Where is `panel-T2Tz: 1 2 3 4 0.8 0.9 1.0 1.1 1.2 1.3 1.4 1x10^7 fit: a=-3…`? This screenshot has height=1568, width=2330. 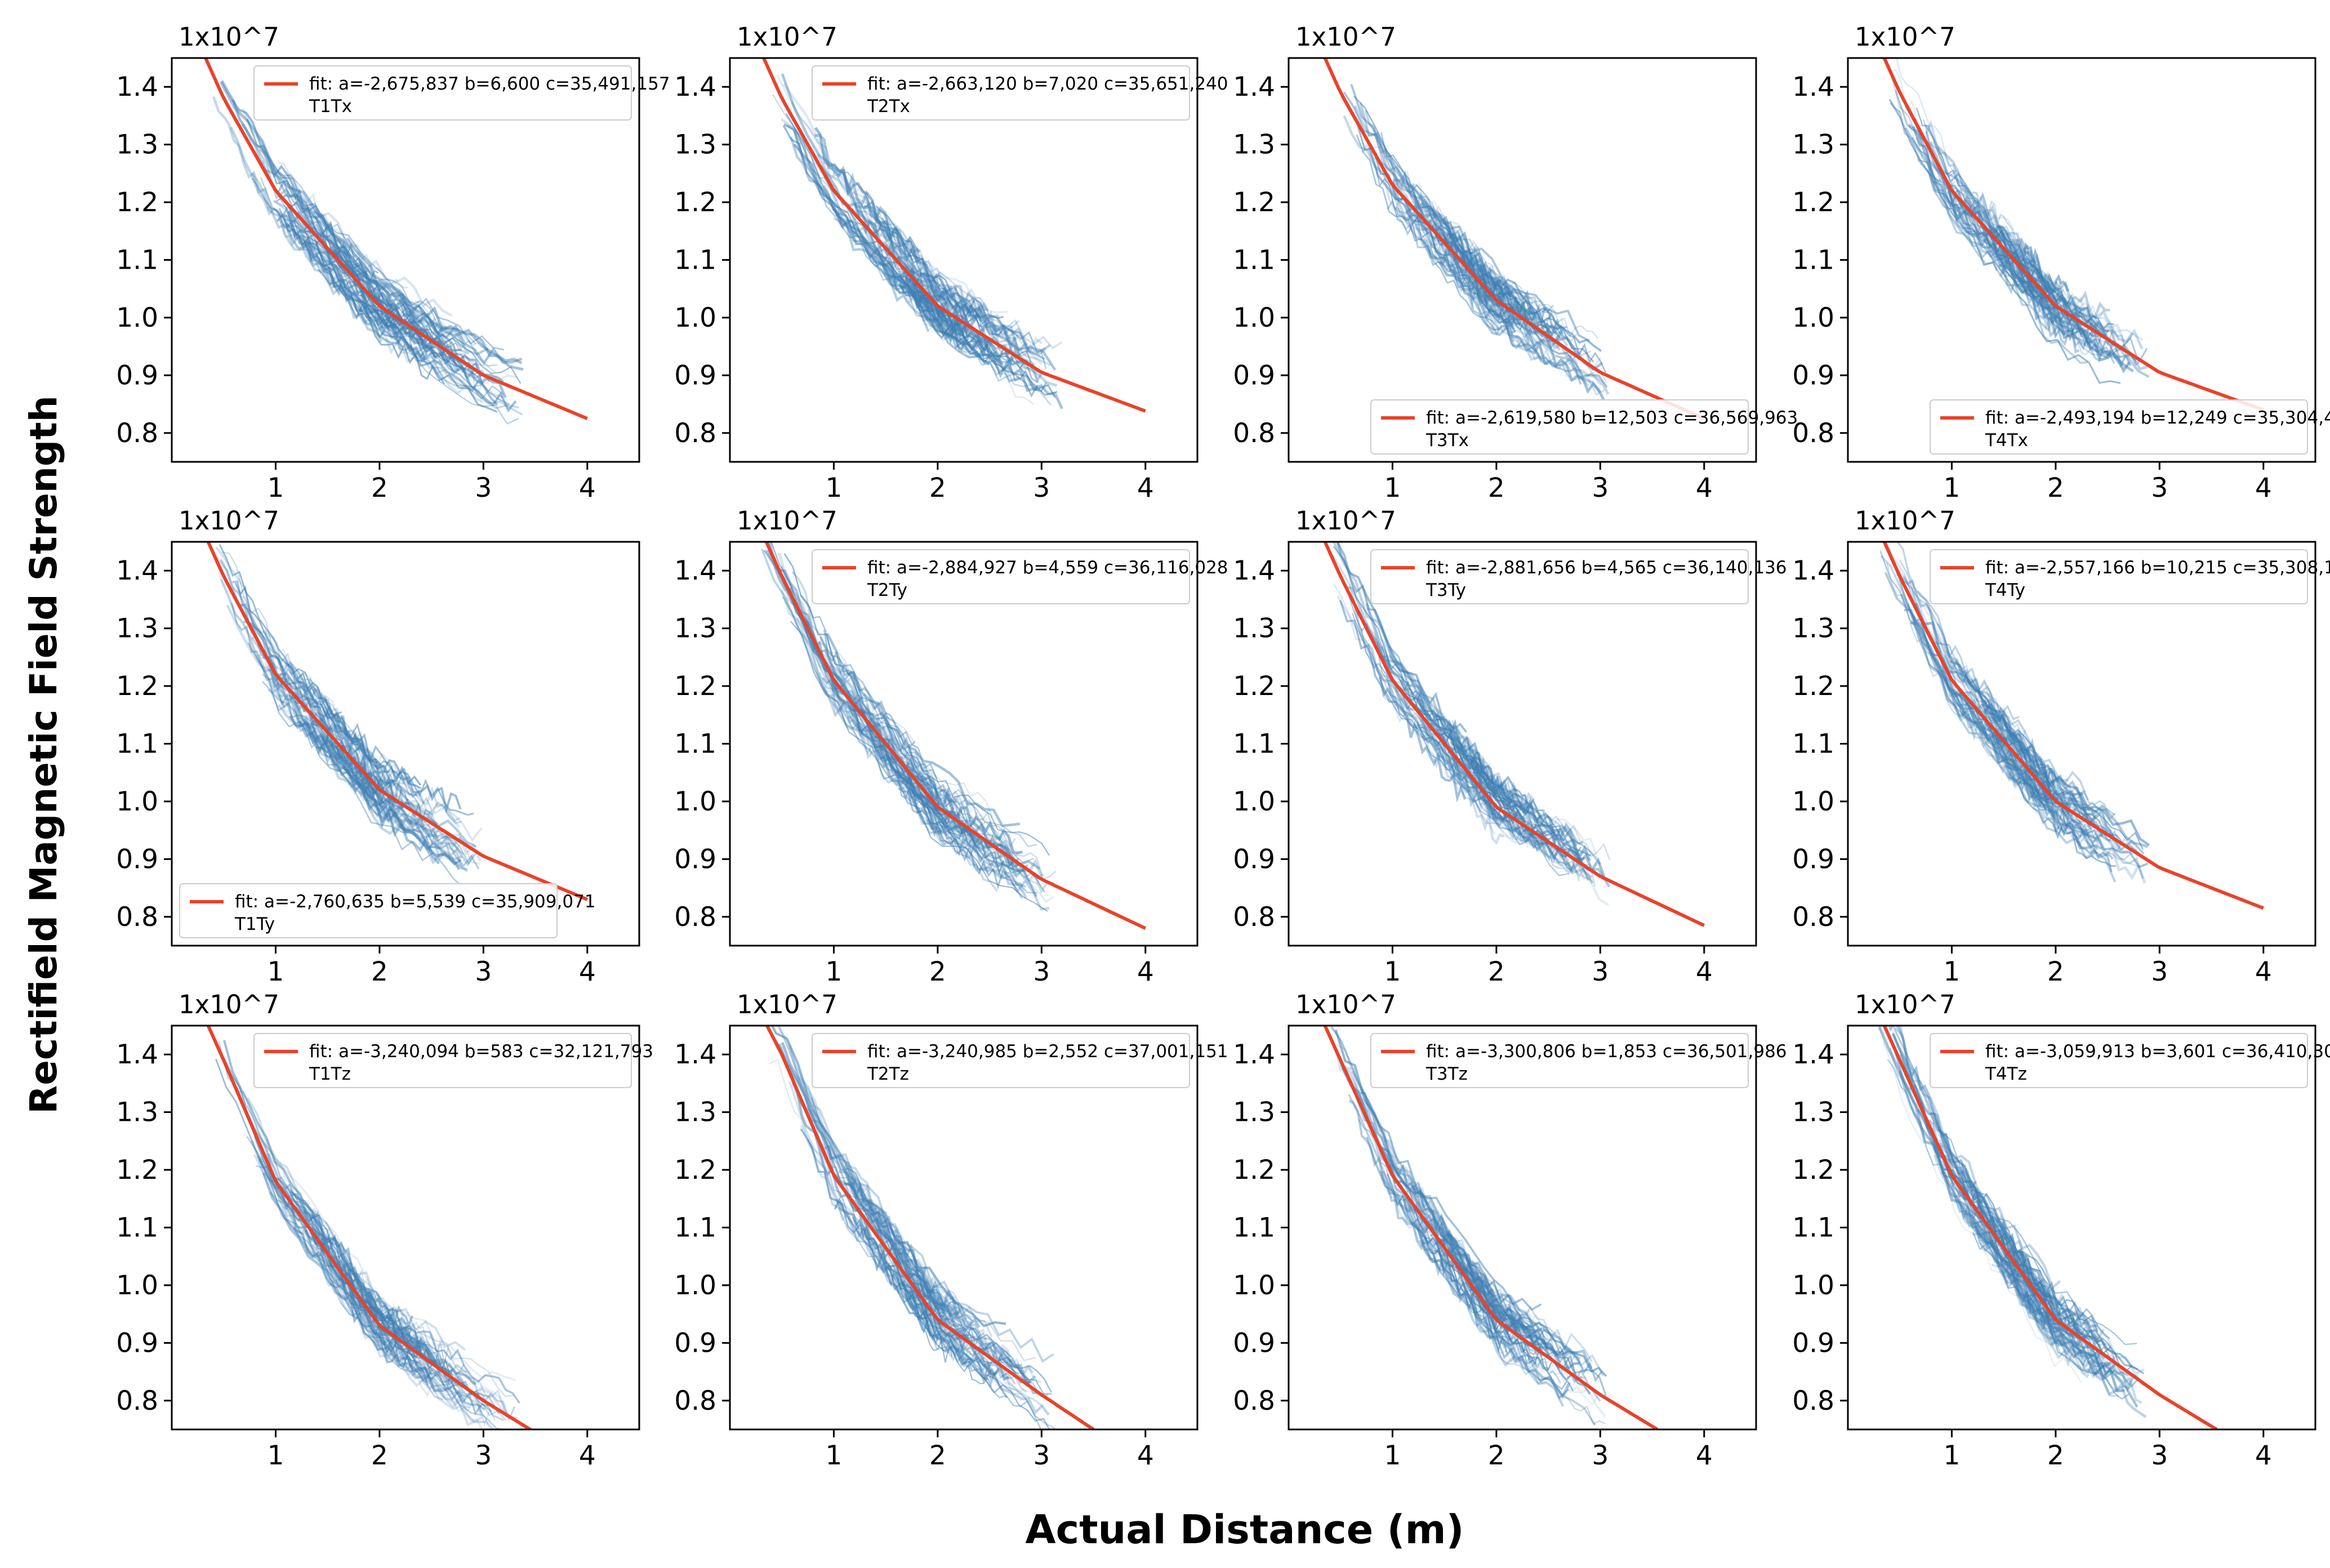 panel-T2Tz: 1 2 3 4 0.8 0.9 1.0 1.1 1.2 1.3 1.4 1x10^7 fit: a=-3… is located at coordinates (951, 1230).